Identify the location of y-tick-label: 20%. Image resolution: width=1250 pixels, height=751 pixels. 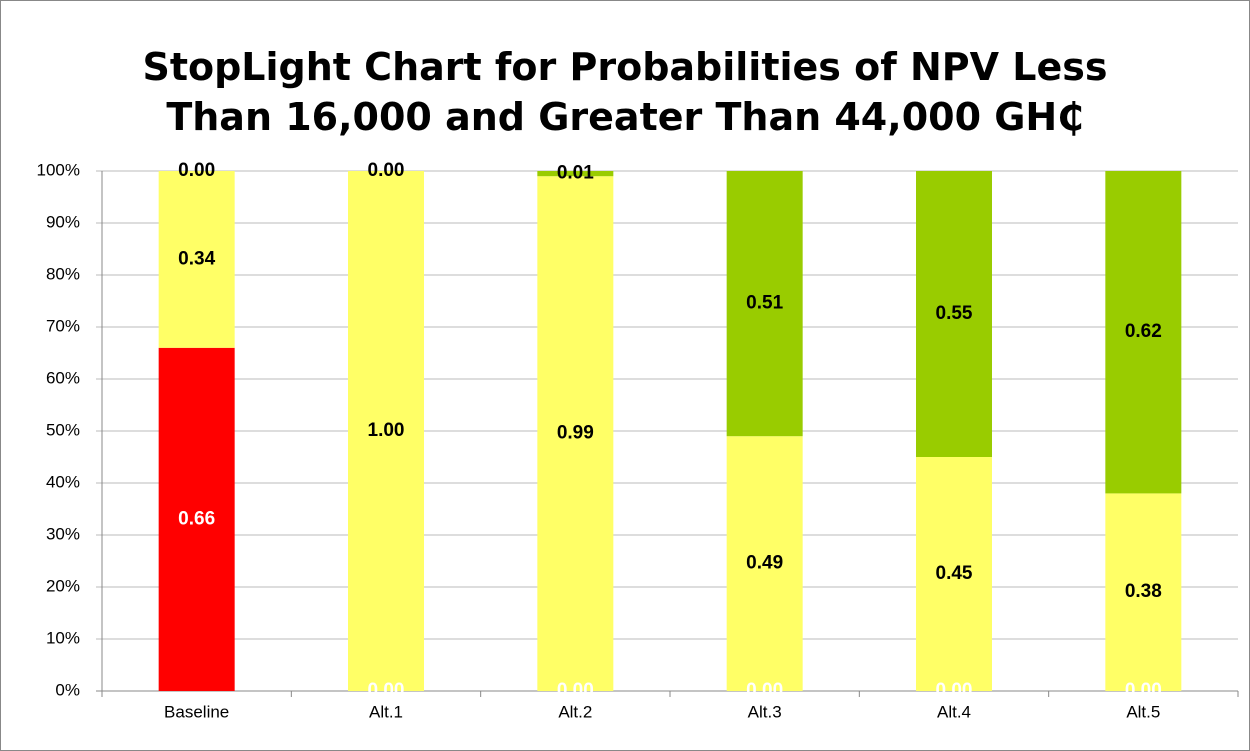
(63, 585).